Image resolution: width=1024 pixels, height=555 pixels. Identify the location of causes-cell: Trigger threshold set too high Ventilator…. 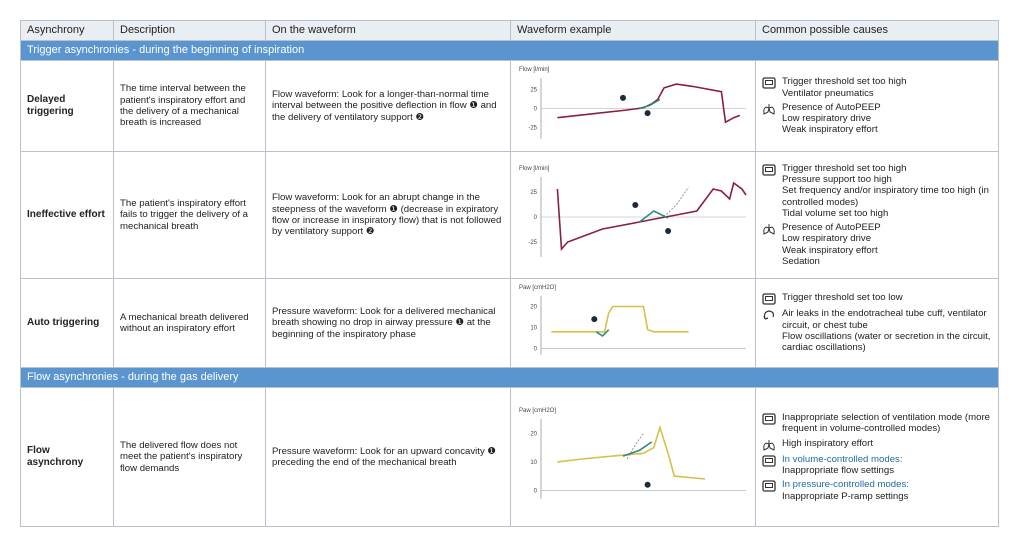
(877, 106).